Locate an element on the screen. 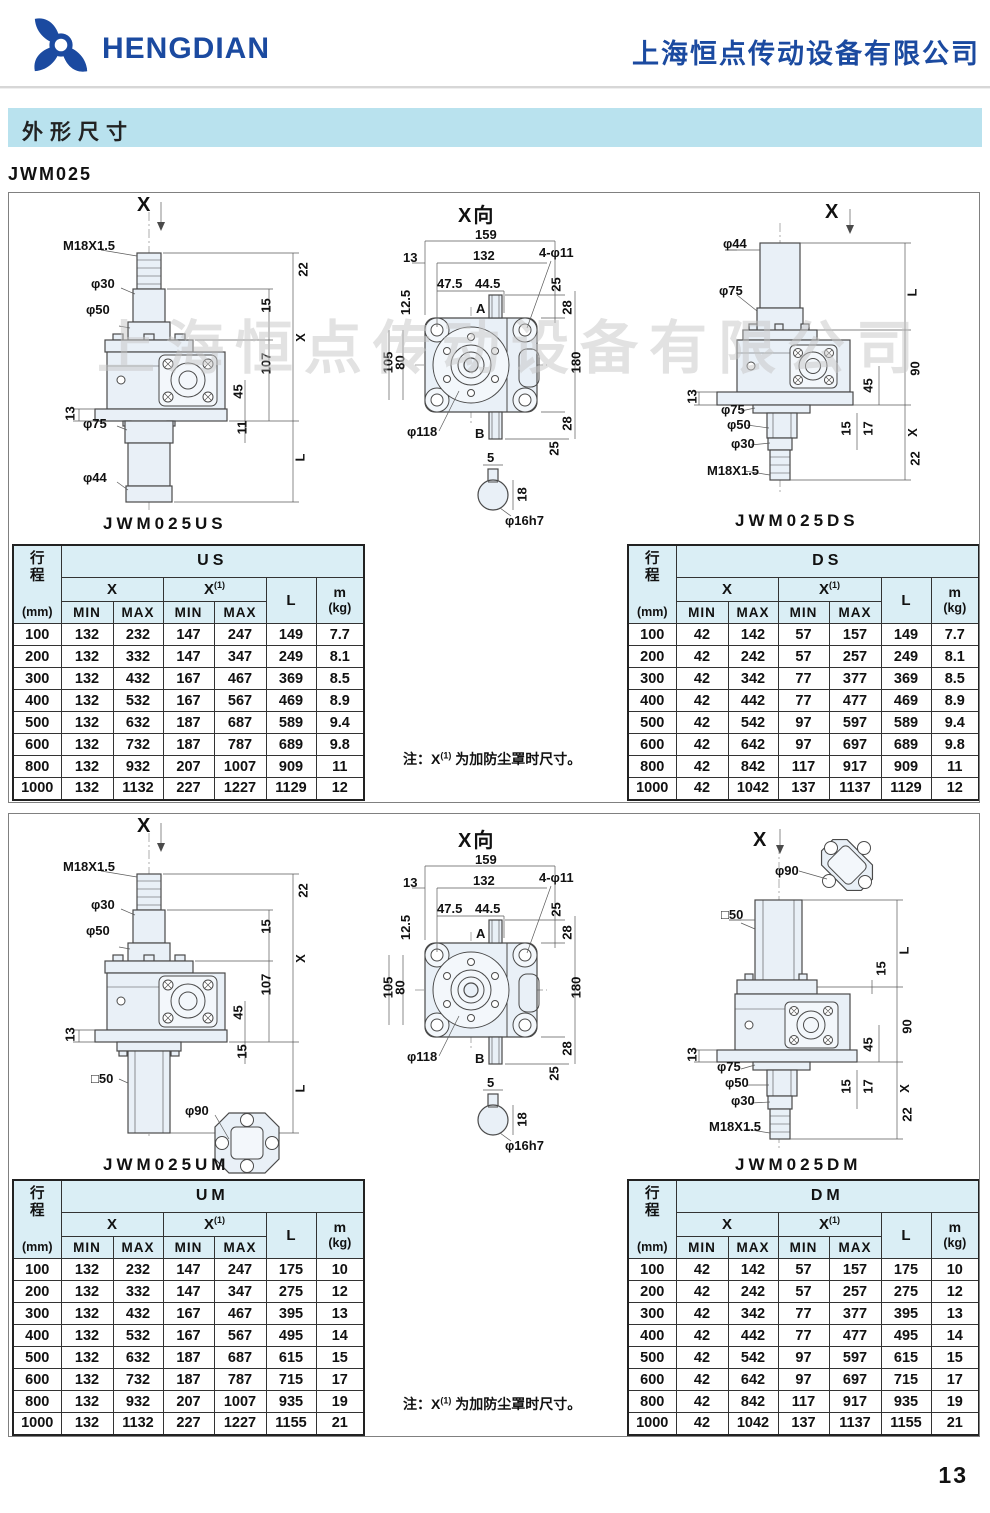  table-cell: 207 is located at coordinates (188, 766).